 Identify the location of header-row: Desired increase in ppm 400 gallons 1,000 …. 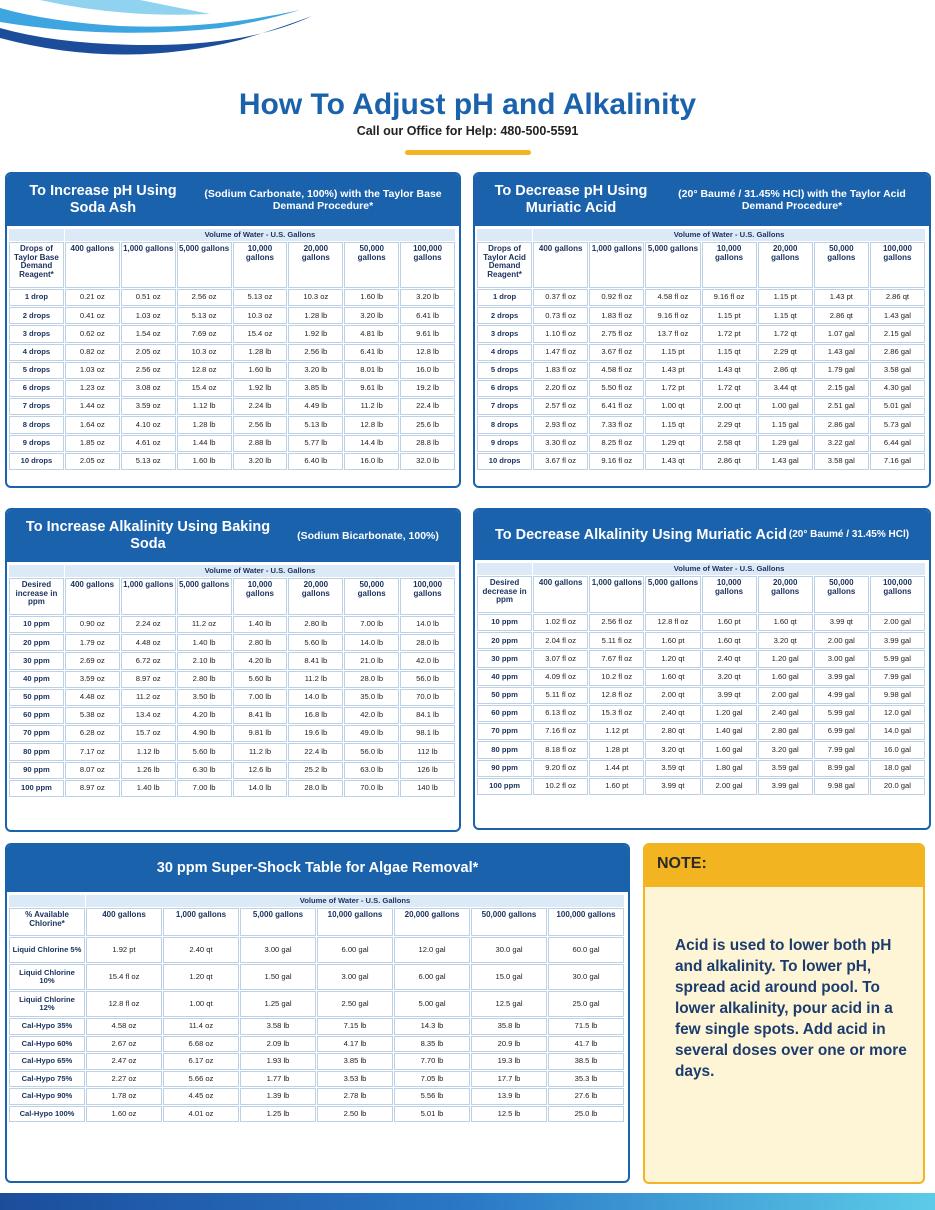
(232, 596).